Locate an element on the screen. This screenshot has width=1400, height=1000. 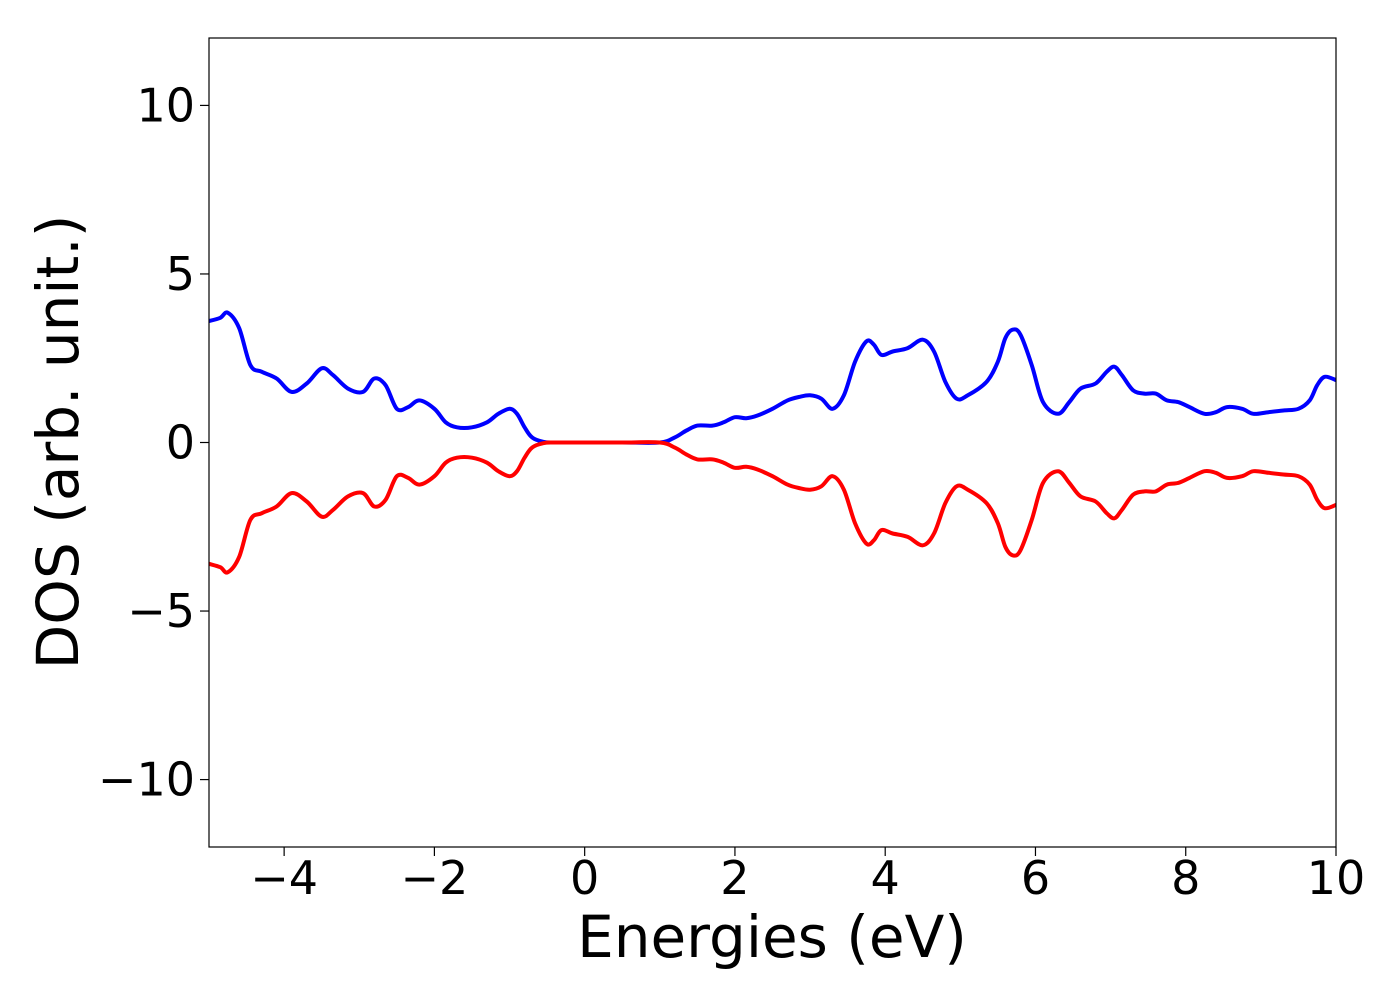
x-tick-label: 2 is located at coordinates (734, 878).